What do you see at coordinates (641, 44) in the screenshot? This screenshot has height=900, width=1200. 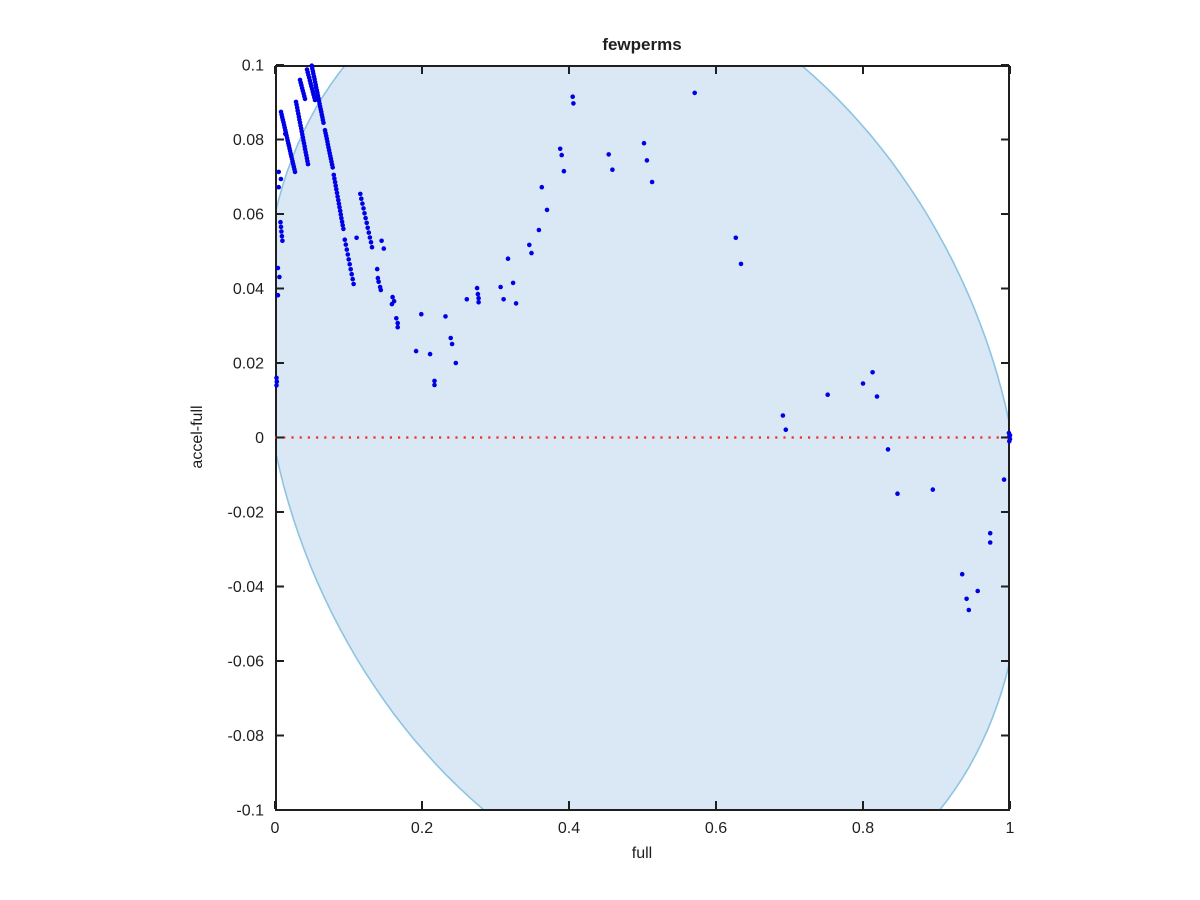 I see `chart-title: fewperms` at bounding box center [641, 44].